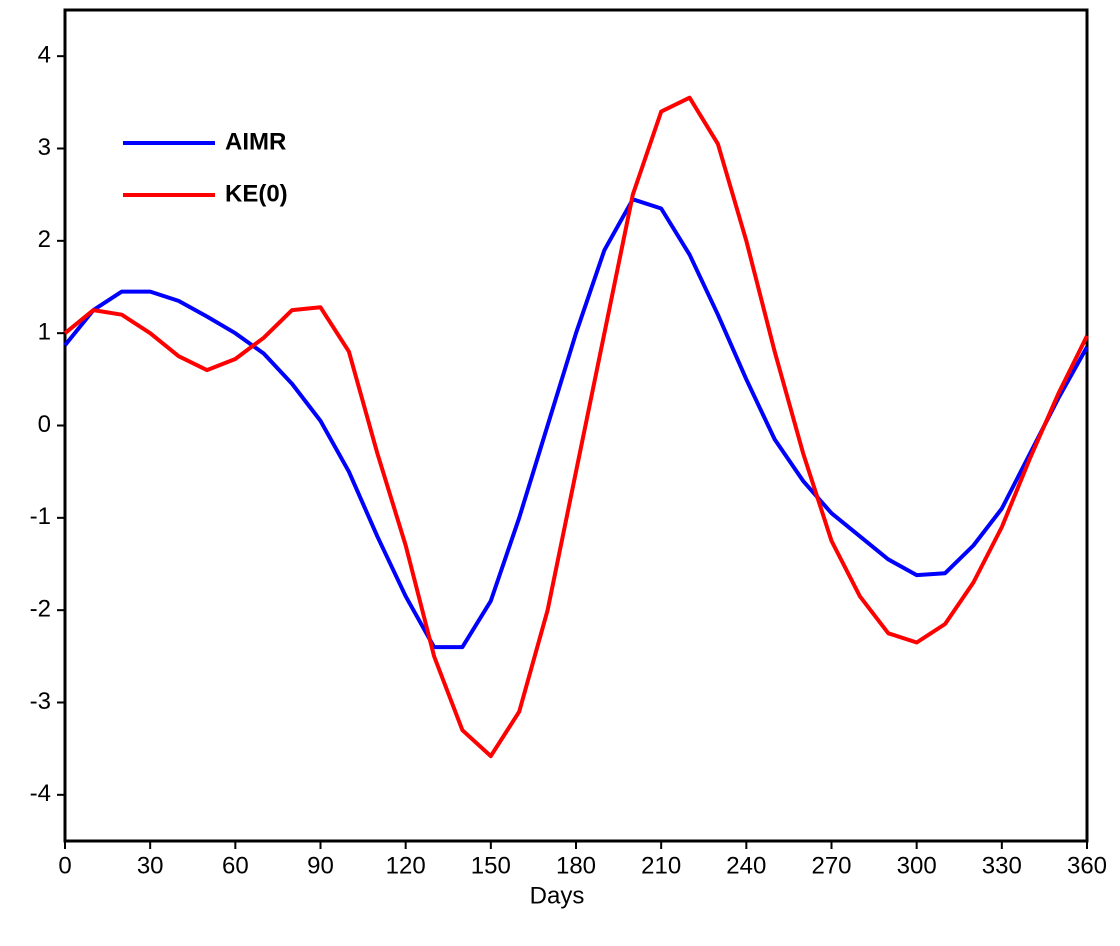  Describe the element at coordinates (406, 865) in the screenshot. I see `x-tick-label: 120` at that location.